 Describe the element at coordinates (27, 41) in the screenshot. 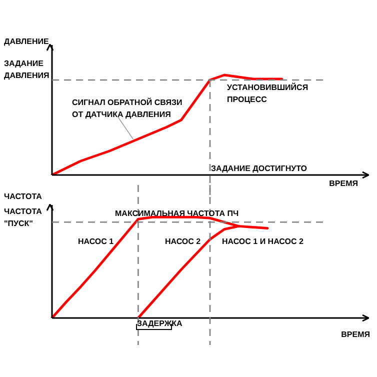

I see `y-axis-title: ДАВЛЕНИЕ` at that location.